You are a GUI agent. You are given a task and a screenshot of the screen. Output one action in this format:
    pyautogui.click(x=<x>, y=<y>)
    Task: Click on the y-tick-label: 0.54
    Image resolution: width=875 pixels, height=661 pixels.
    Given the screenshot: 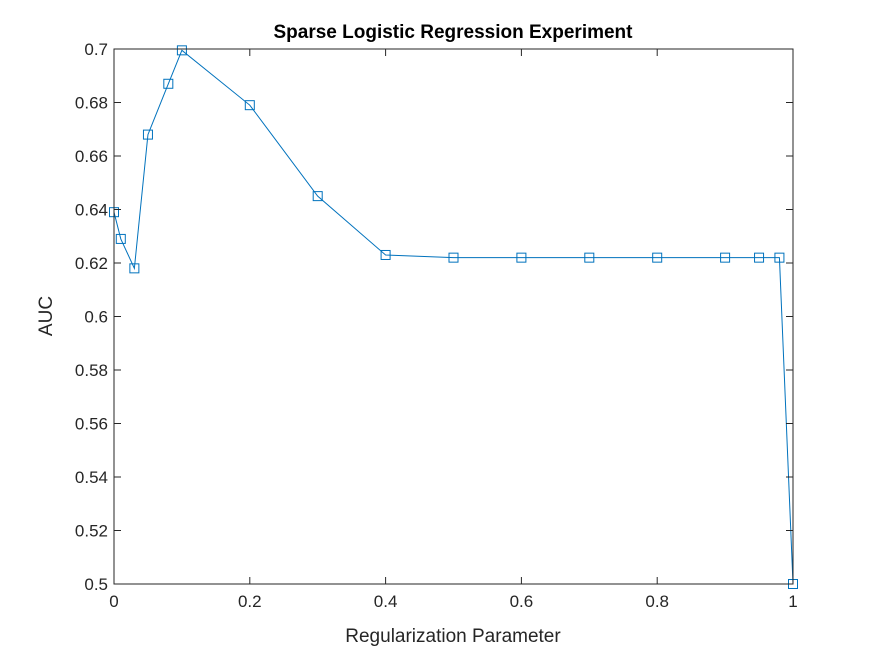 What is the action you would take?
    pyautogui.click(x=91, y=477)
    